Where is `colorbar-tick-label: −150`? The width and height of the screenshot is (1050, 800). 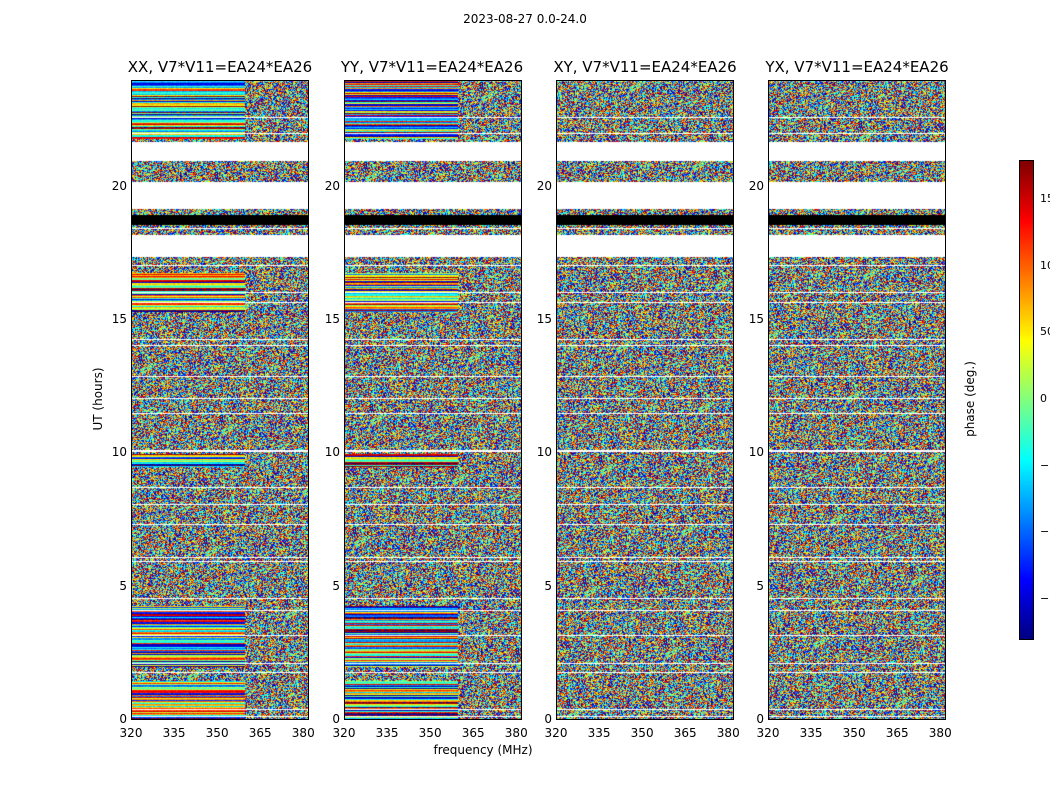
colorbar-tick-label: −150 is located at coordinates (1045, 598).